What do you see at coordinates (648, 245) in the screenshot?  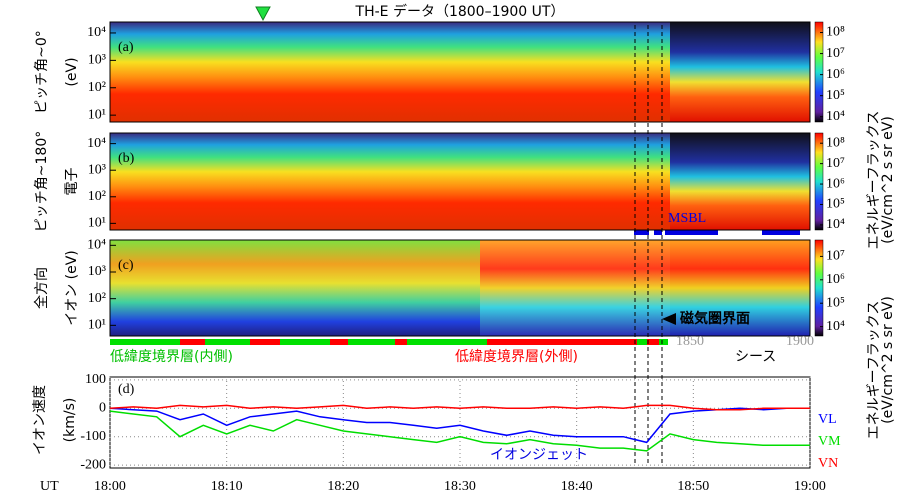 I see `dashed-lines` at bounding box center [648, 245].